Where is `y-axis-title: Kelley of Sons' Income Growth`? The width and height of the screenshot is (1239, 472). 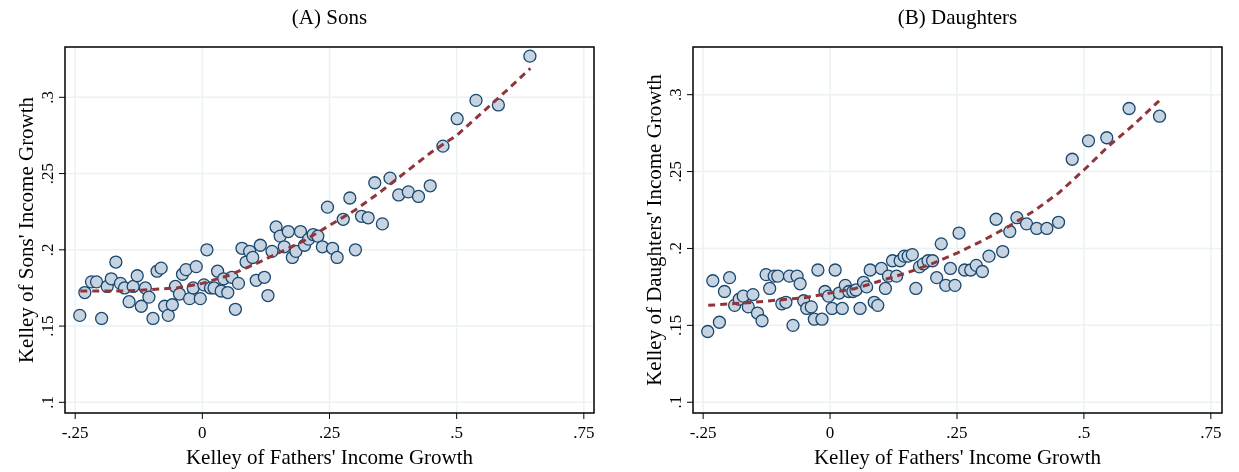 y-axis-title: Kelley of Sons' Income Growth is located at coordinates (26, 230).